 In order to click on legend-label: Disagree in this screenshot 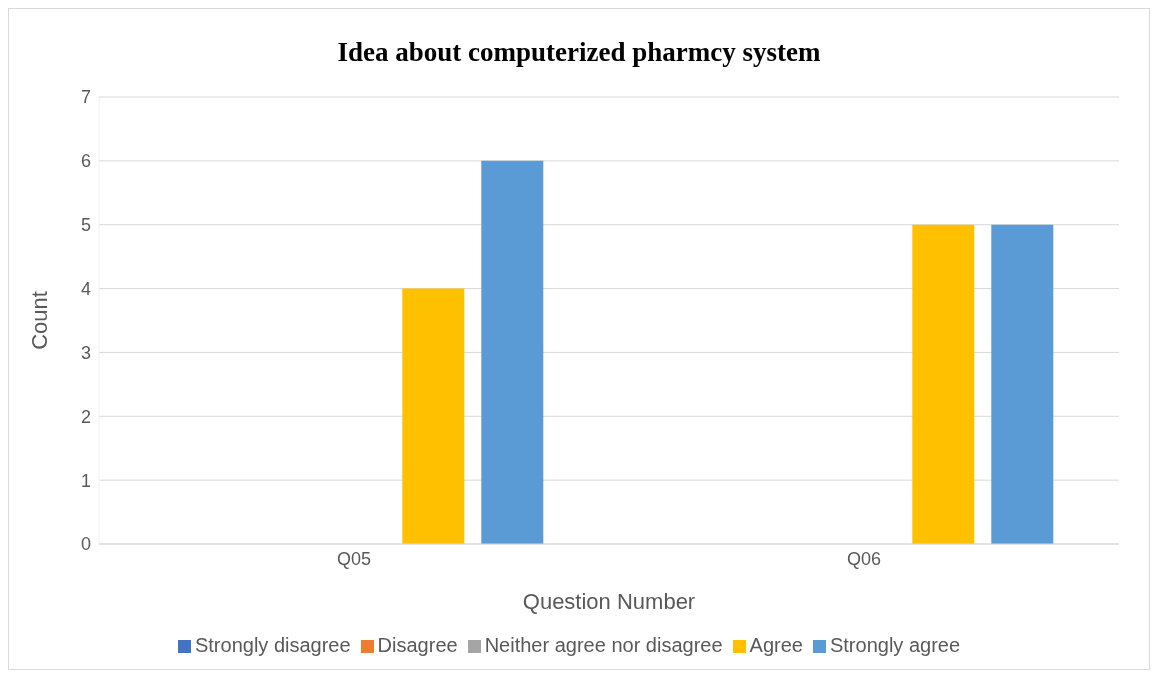, I will do `click(417, 645)`.